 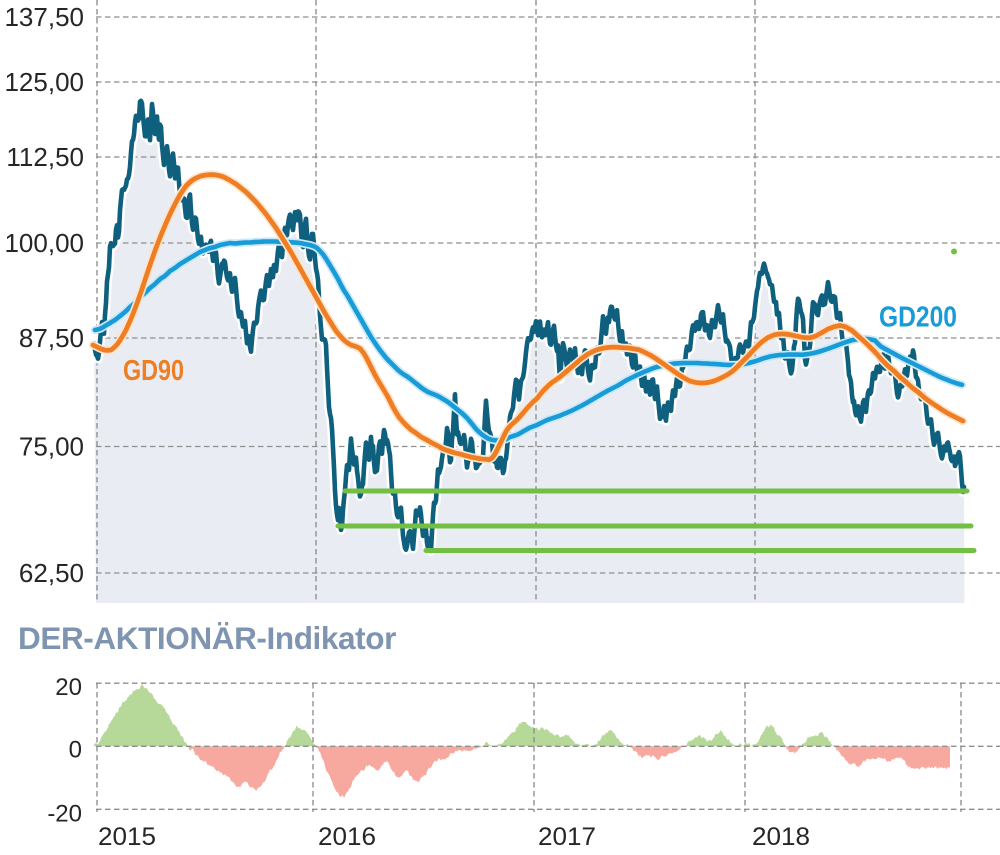 I want to click on svg-text: 0, so click(x=75, y=749).